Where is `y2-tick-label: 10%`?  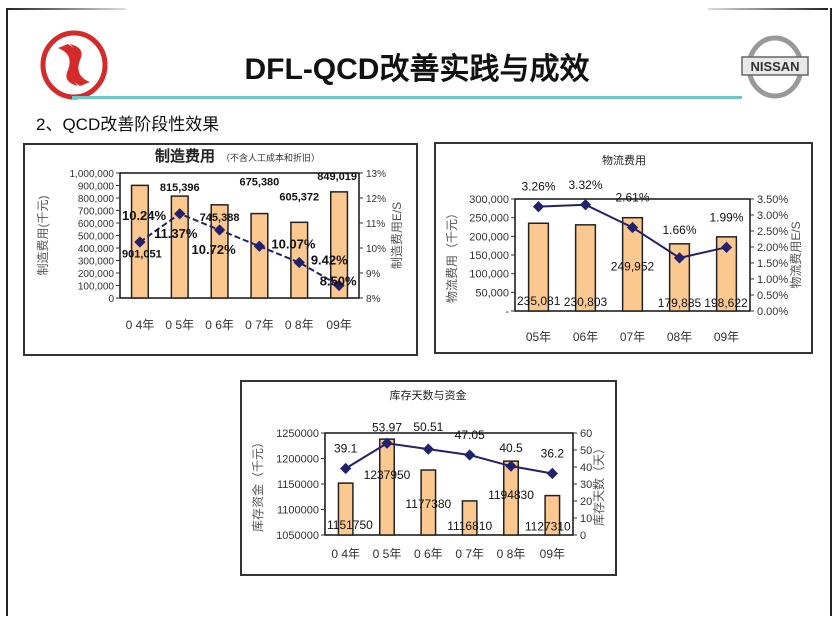
y2-tick-label: 10% is located at coordinates (376, 249).